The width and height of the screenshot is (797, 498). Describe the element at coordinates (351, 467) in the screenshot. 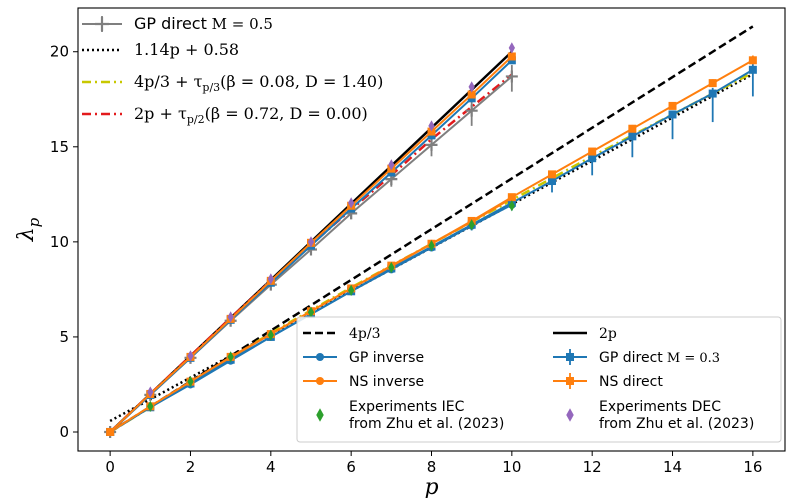

I see `x-tick-label: 6` at that location.